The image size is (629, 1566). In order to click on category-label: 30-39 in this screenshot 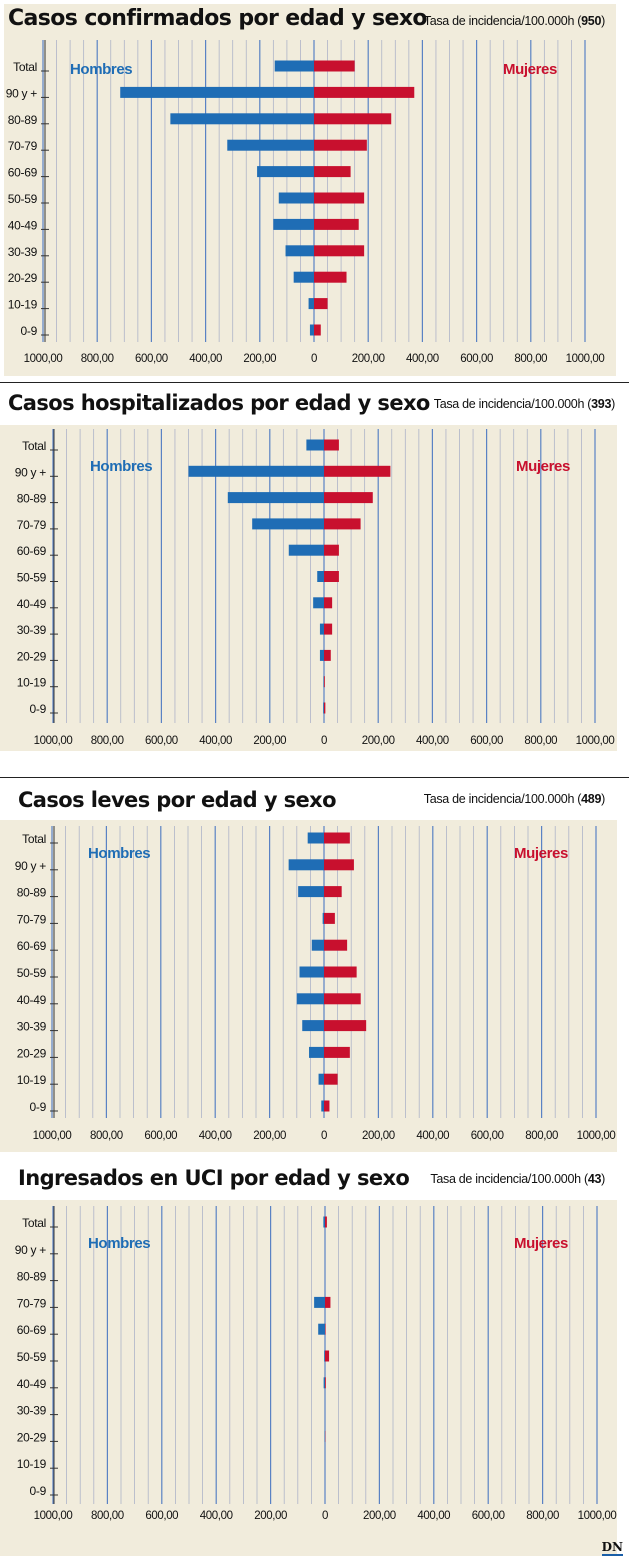, I will do `click(23, 252)`.